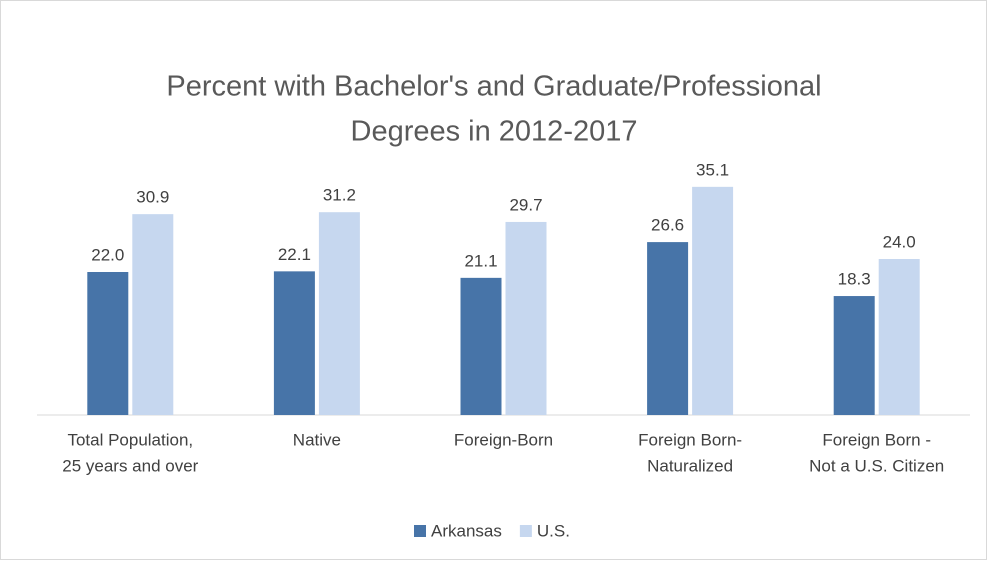 The width and height of the screenshot is (988, 561). What do you see at coordinates (130, 439) in the screenshot?
I see `x-tick-label: Total Population,` at bounding box center [130, 439].